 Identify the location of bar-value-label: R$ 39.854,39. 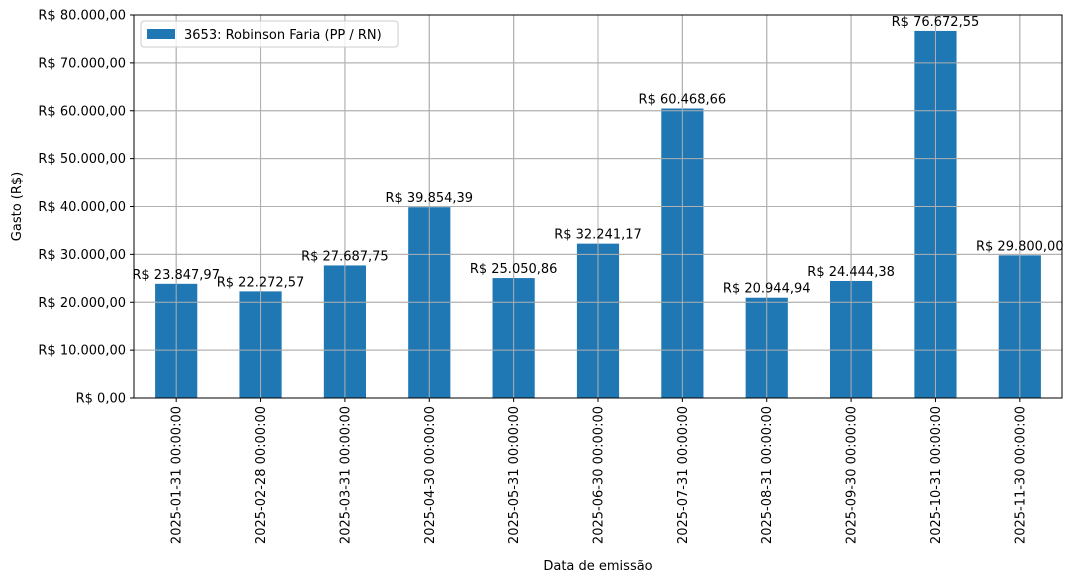
(429, 198).